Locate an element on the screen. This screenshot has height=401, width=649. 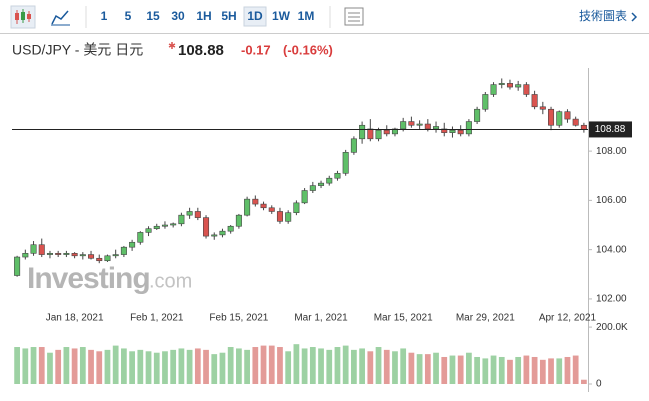
x-tick-label: Apr 12, 2021 is located at coordinates (568, 318).